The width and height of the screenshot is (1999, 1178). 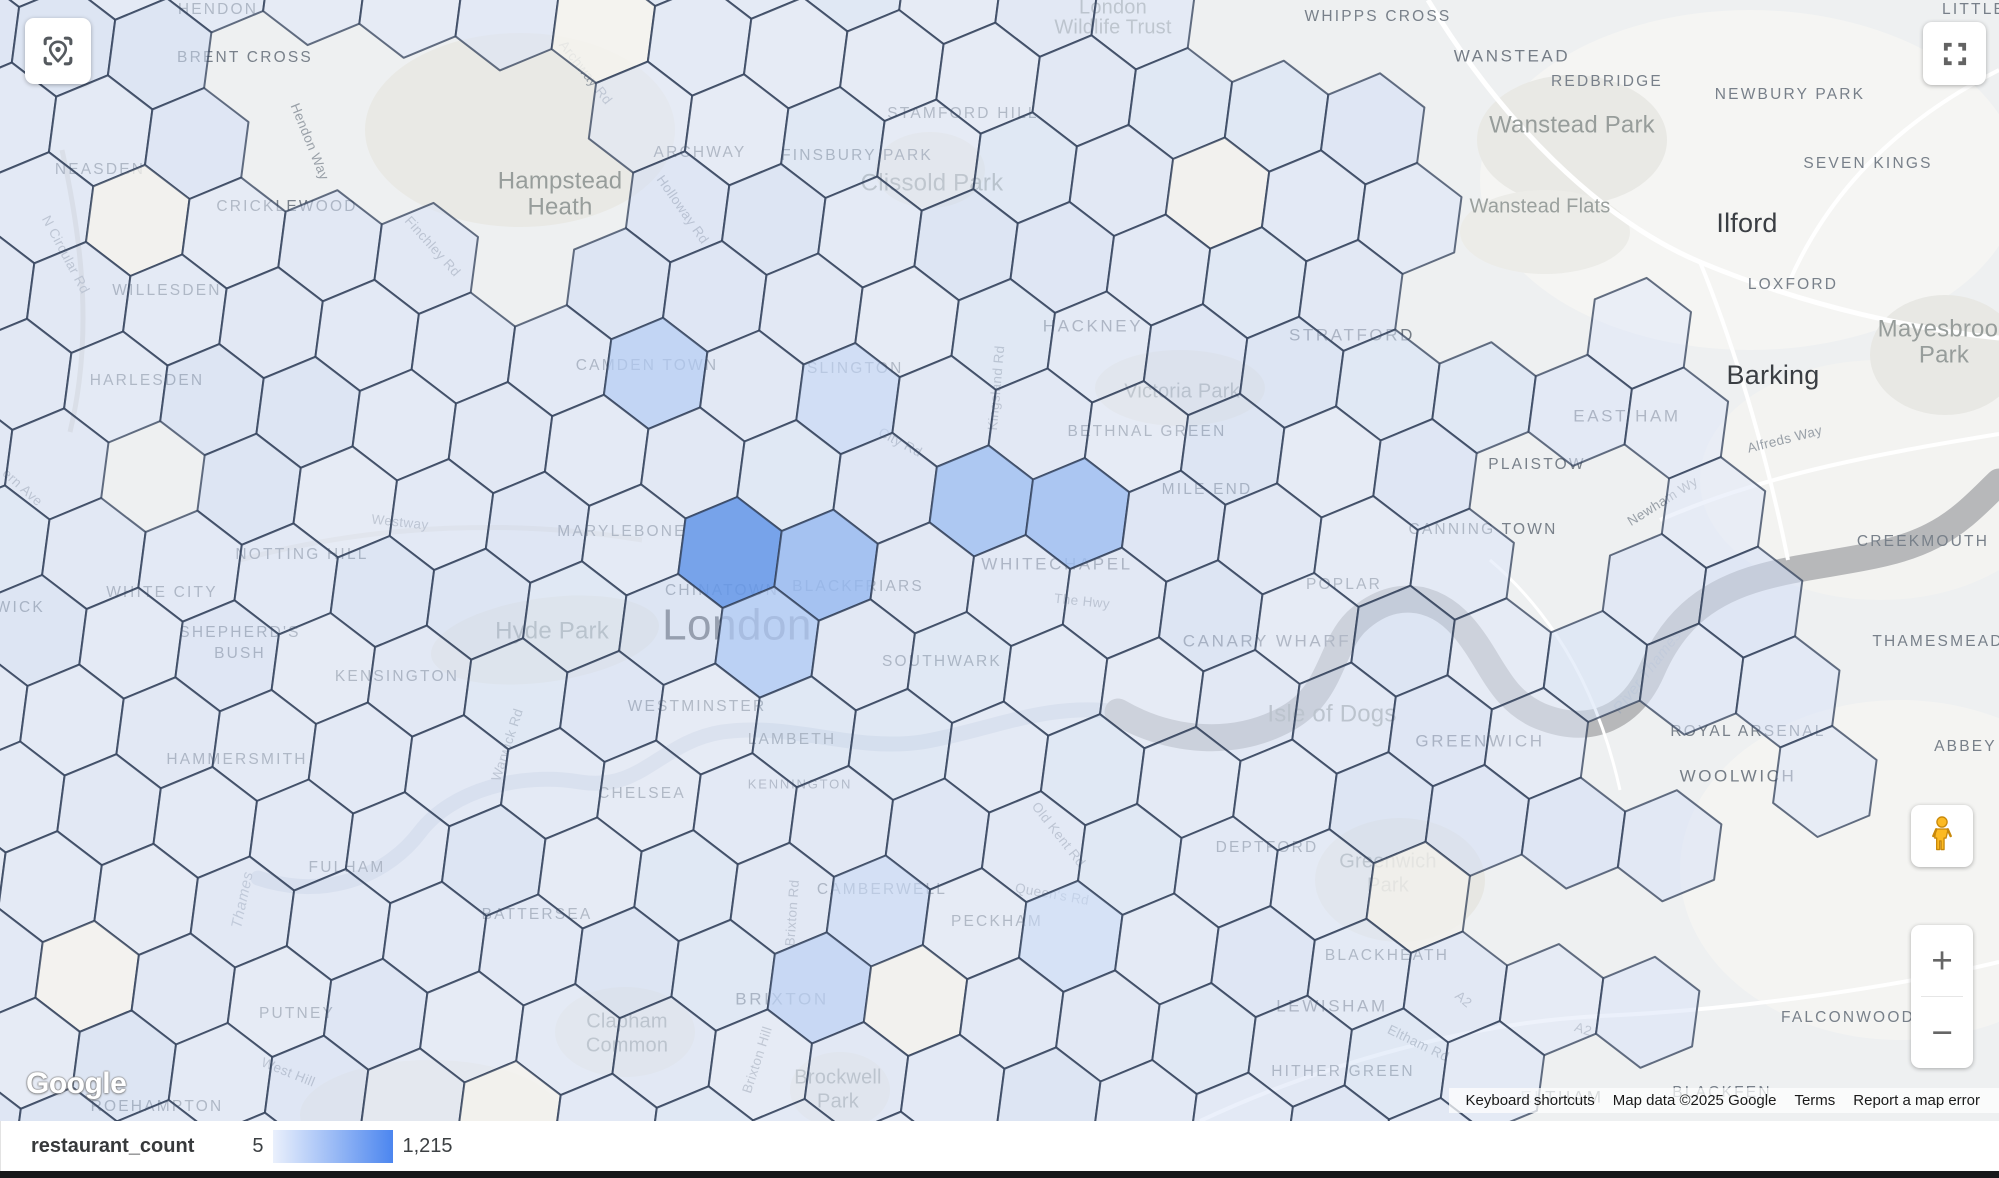 What do you see at coordinates (1970, 9) in the screenshot?
I see `map-label: LITTLE H` at bounding box center [1970, 9].